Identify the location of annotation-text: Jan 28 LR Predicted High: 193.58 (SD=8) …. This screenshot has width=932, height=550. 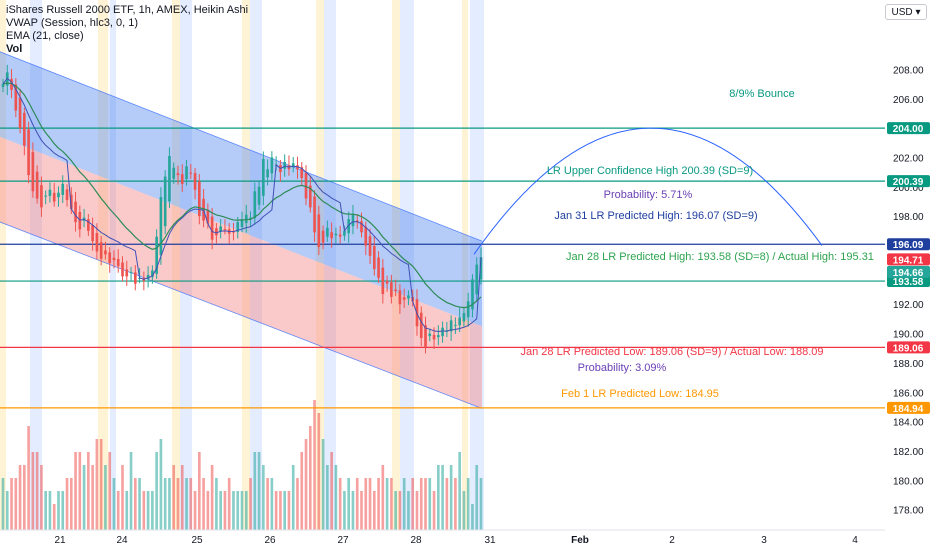
(720, 257).